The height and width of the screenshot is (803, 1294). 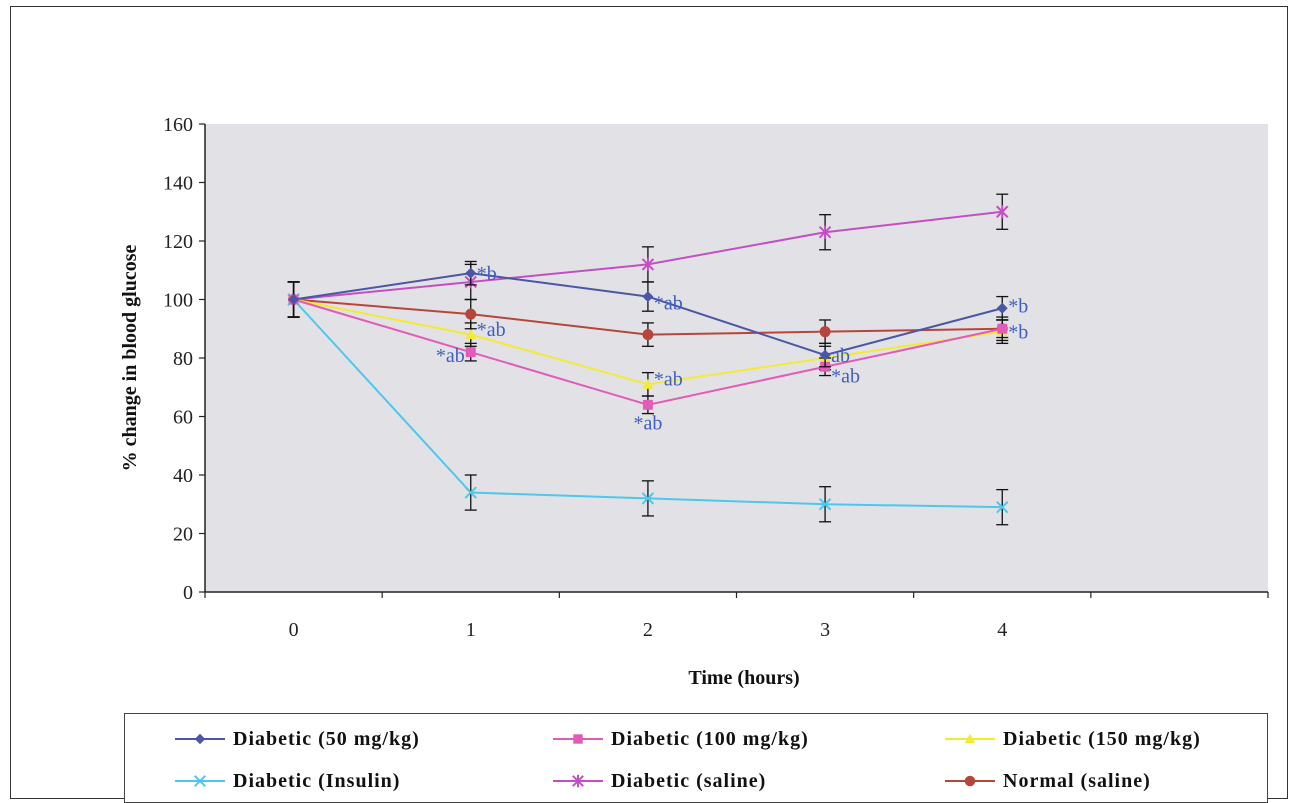 I want to click on x-tick-label: 1, so click(x=471, y=630).